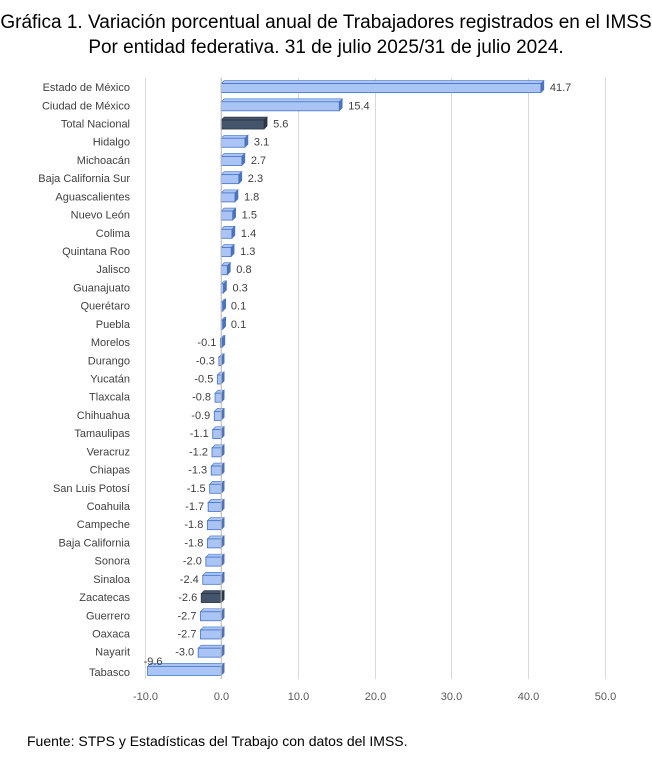 The image size is (652, 762). I want to click on category-label: Sinaloa, so click(112, 580).